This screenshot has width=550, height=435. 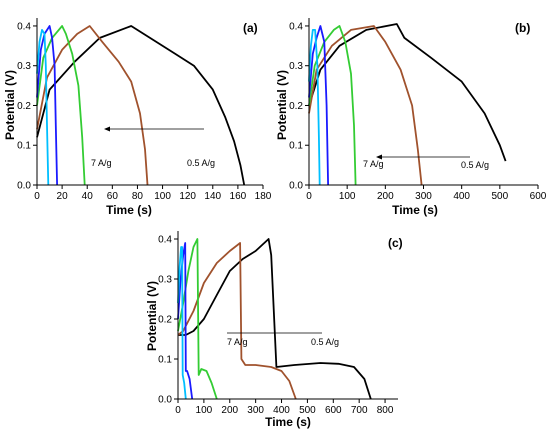 I want to click on panel-c-x-tick-label: 300, so click(x=255, y=410).